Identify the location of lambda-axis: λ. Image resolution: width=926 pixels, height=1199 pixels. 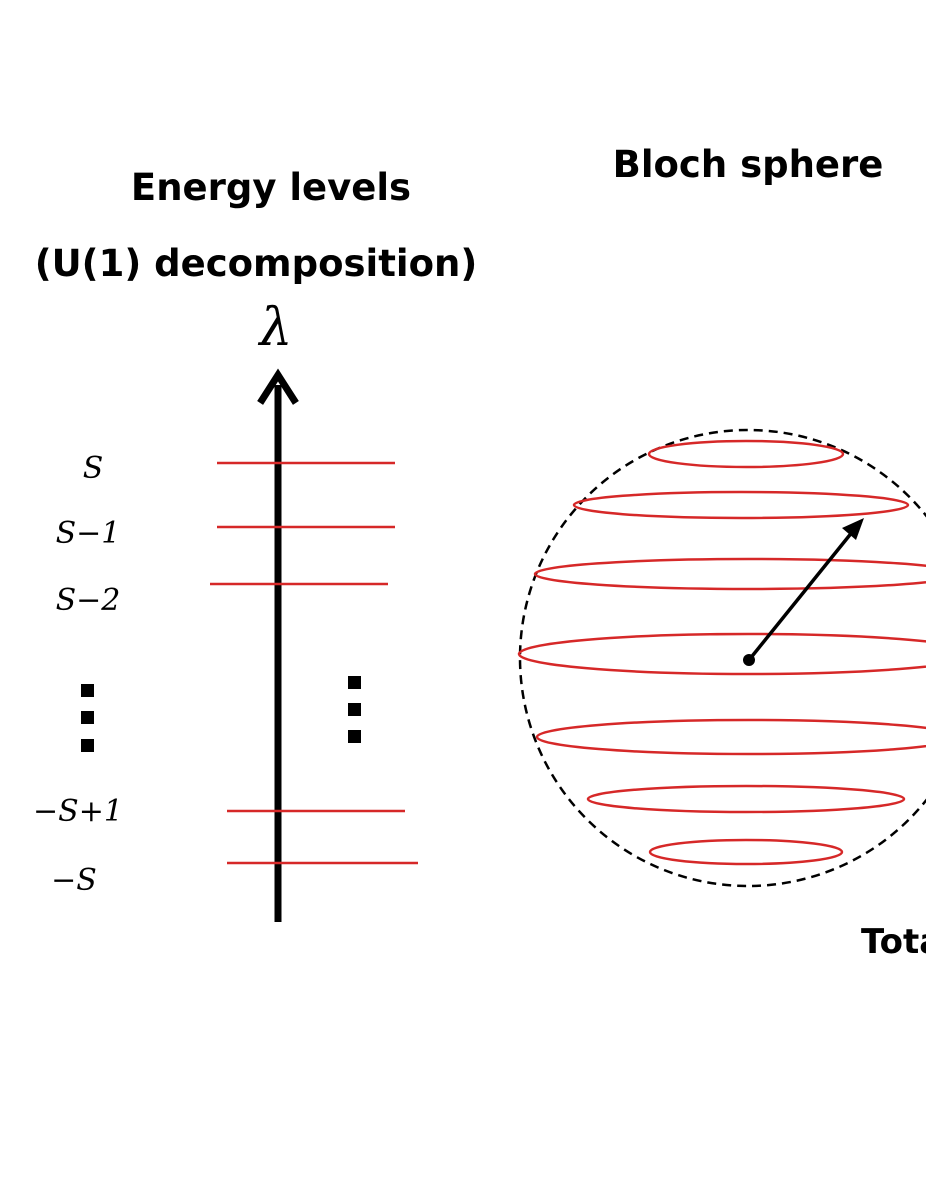
(278, 610).